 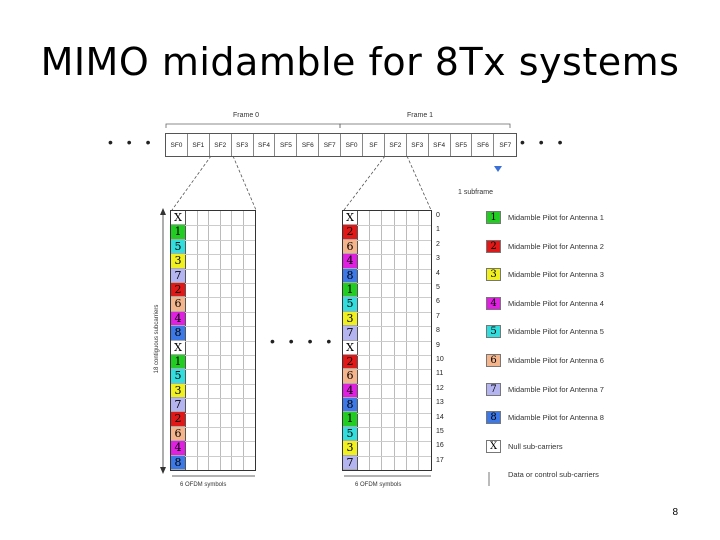 I want to click on xaxis-label-left: 6 OFDM symbols, so click(x=203, y=485).